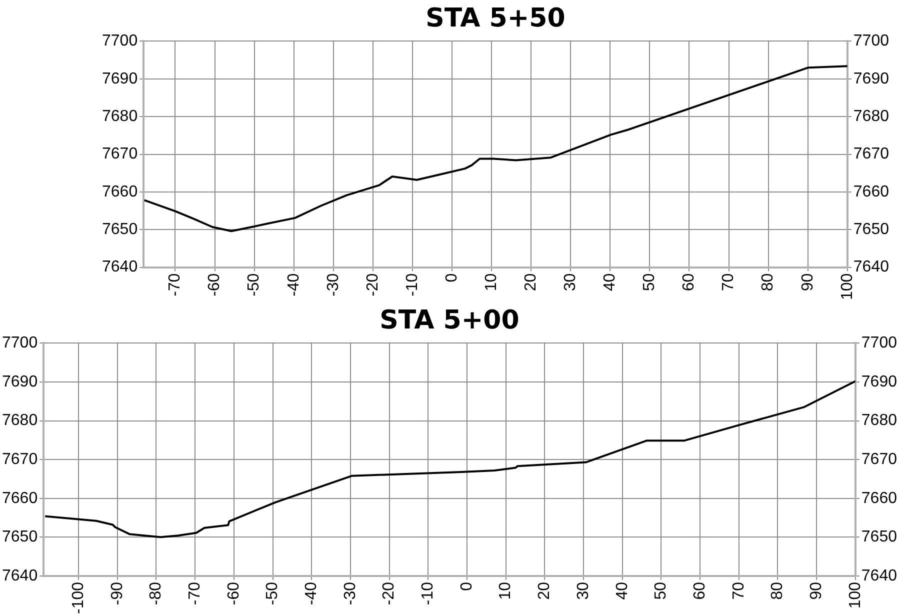 The height and width of the screenshot is (616, 899). I want to click on x-tick-label: -100, so click(78, 598).